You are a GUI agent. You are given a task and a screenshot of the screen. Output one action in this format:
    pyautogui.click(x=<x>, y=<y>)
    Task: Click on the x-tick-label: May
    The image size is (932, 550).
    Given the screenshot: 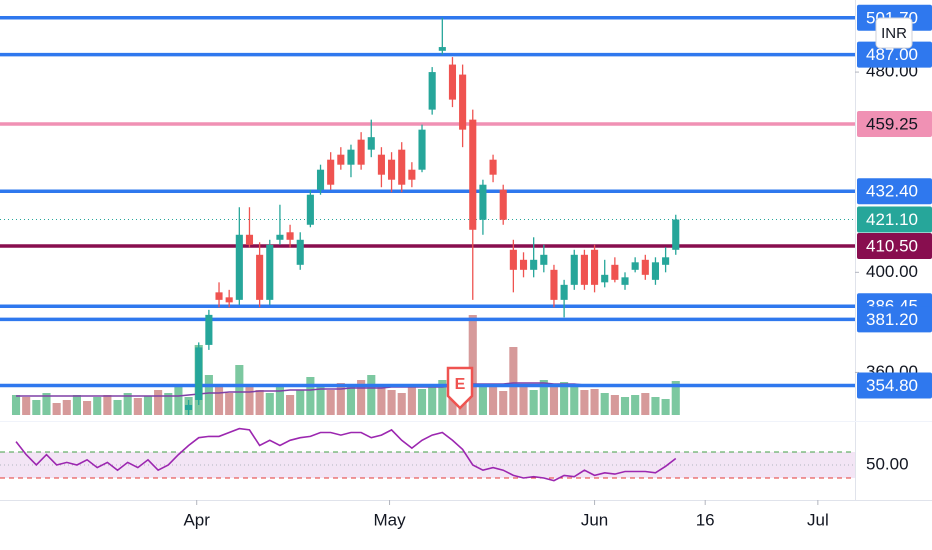 What is the action you would take?
    pyautogui.click(x=389, y=519)
    